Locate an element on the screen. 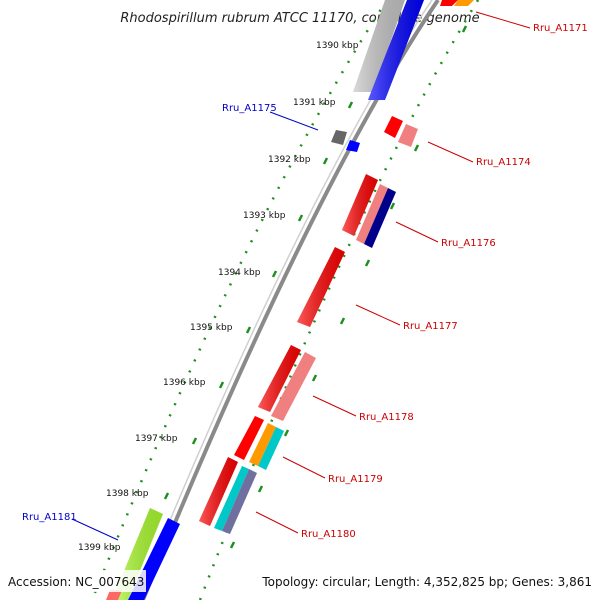 The width and height of the screenshot is (600, 600). tick-label-1393: 1393 kbp is located at coordinates (264, 216).